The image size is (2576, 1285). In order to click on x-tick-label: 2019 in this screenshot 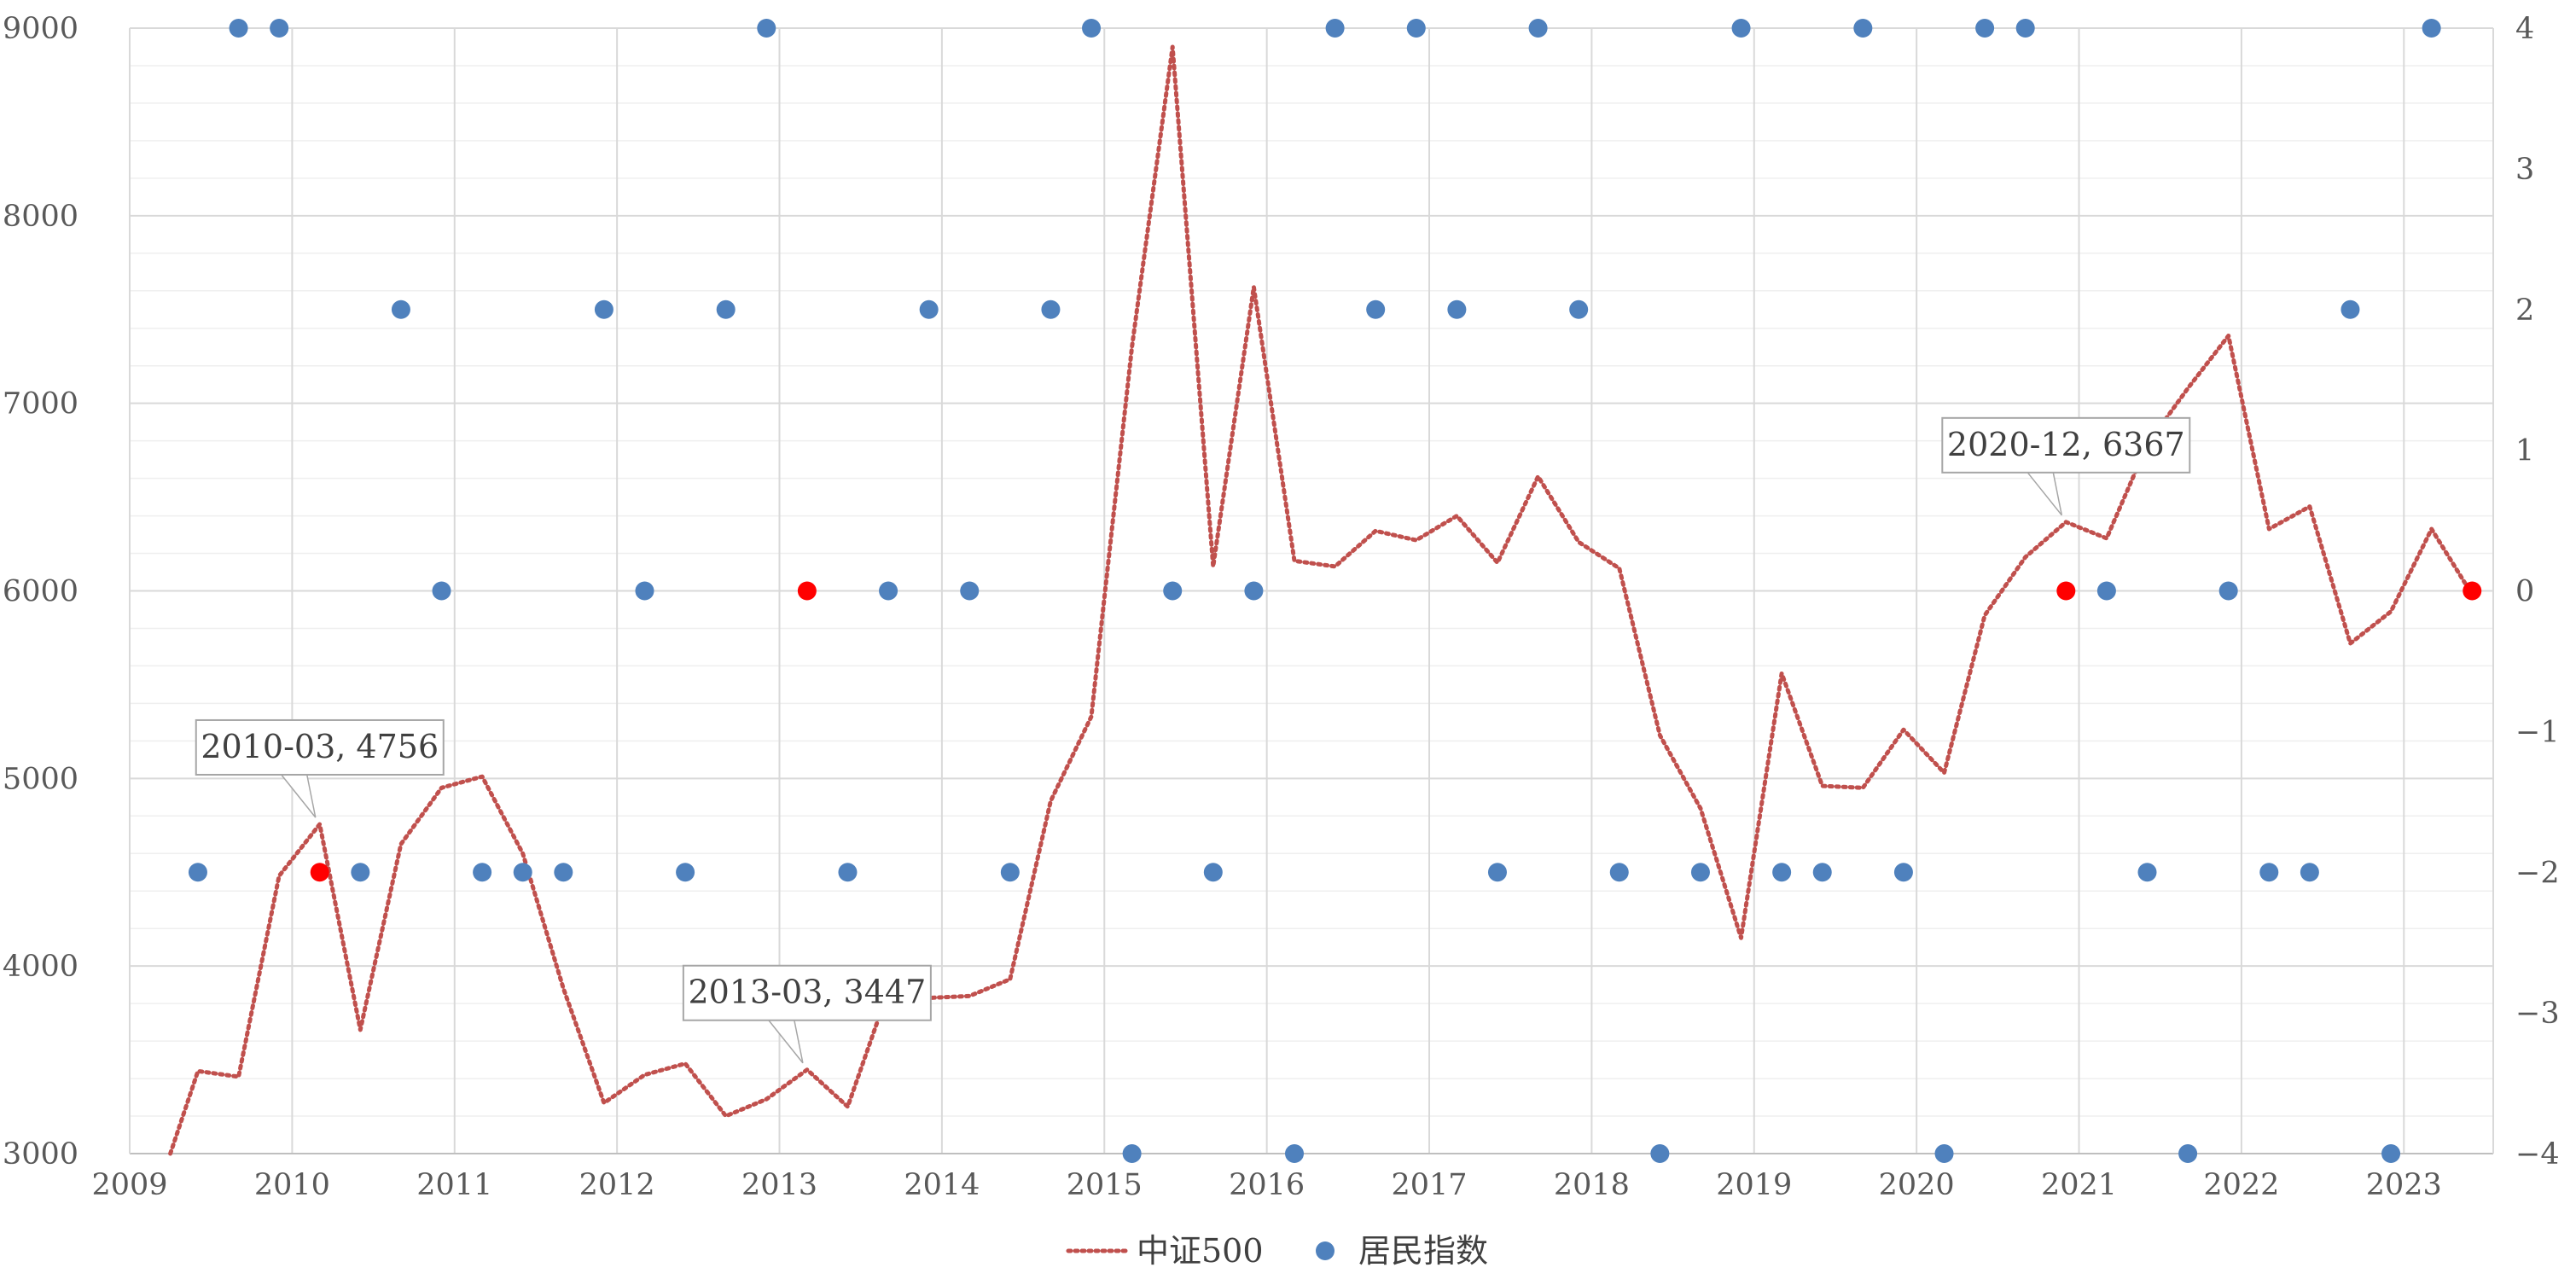, I will do `click(1754, 1185)`.